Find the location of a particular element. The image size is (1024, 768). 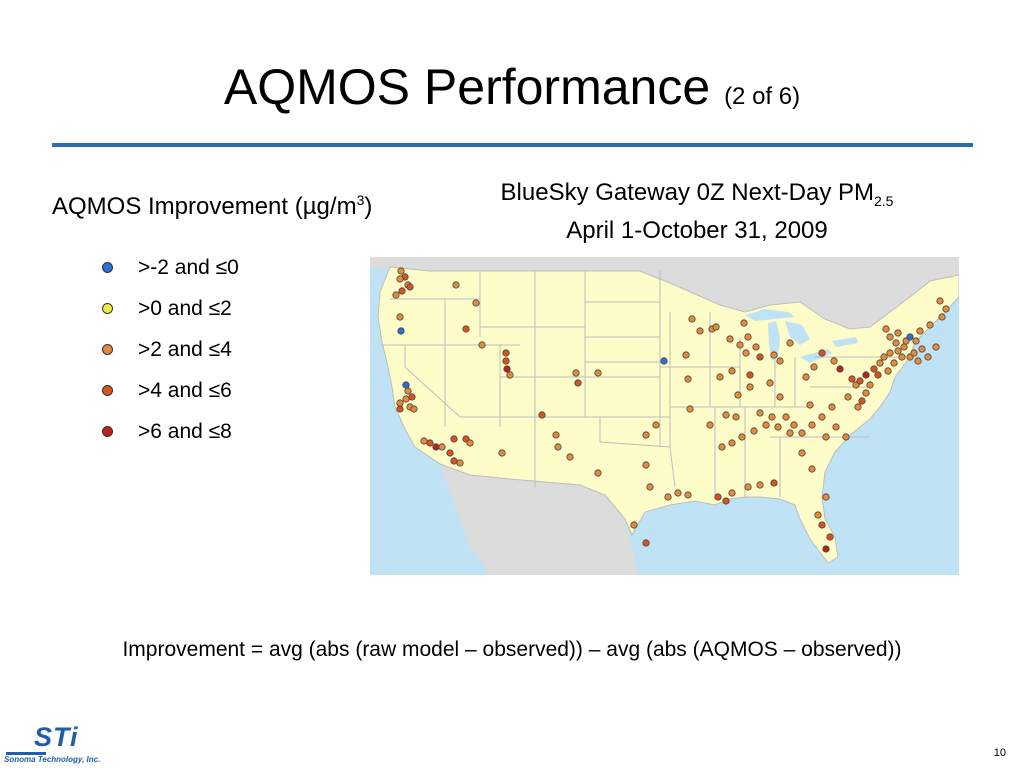

map-lake-ontario is located at coordinates (845, 342).